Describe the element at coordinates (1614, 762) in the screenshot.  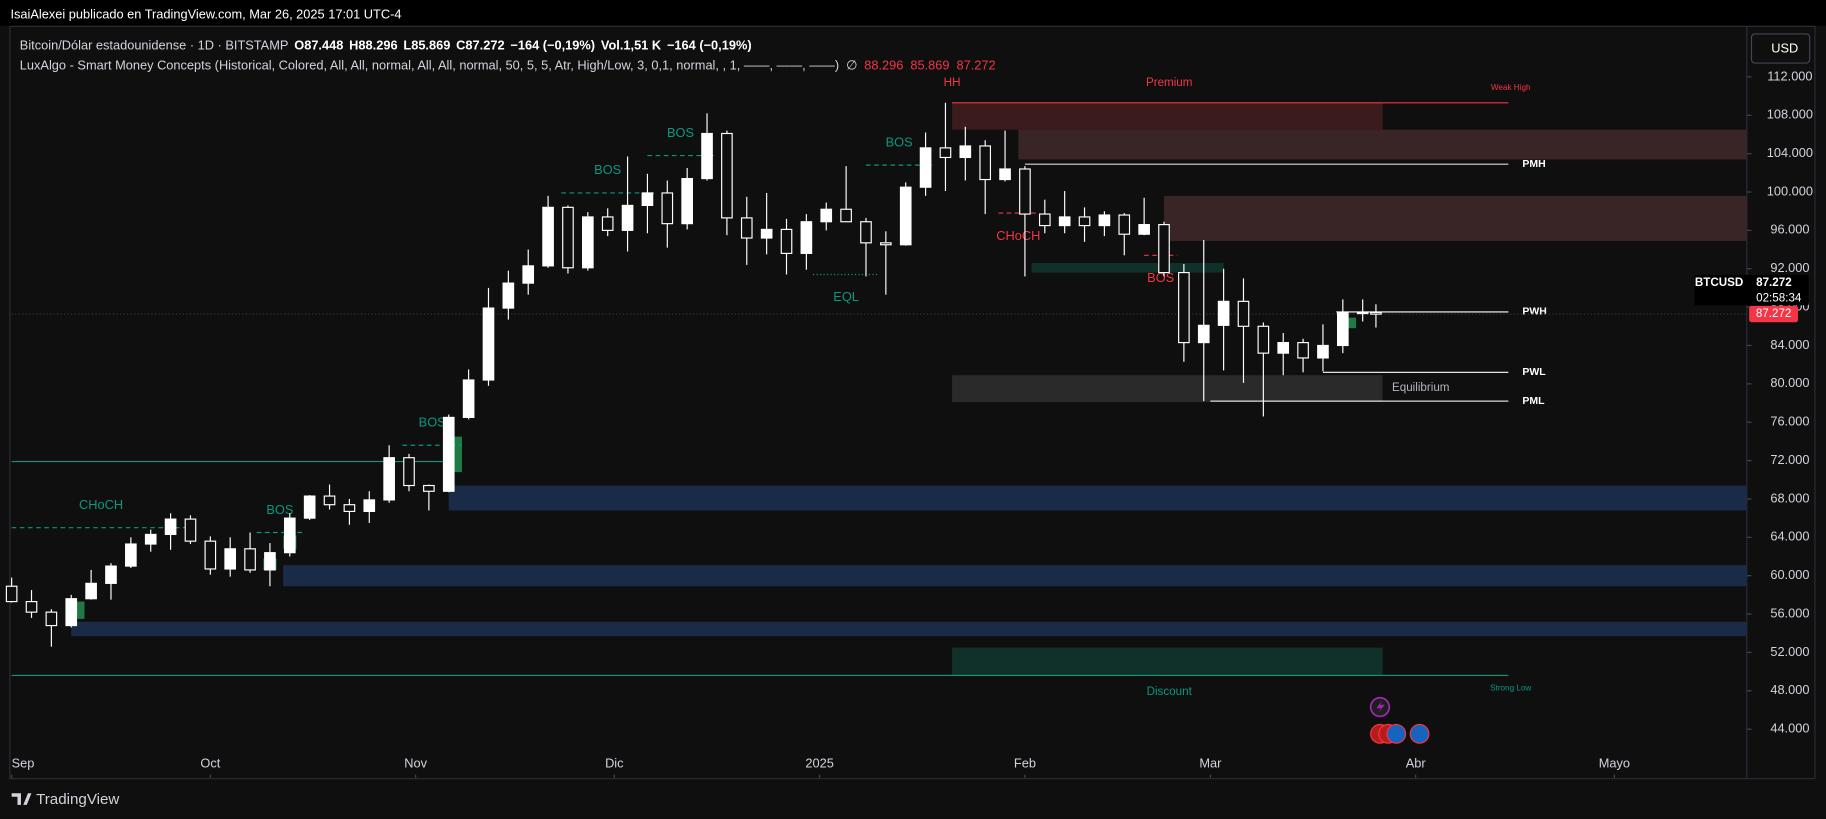
I see `x-tick-label: Mayo` at that location.